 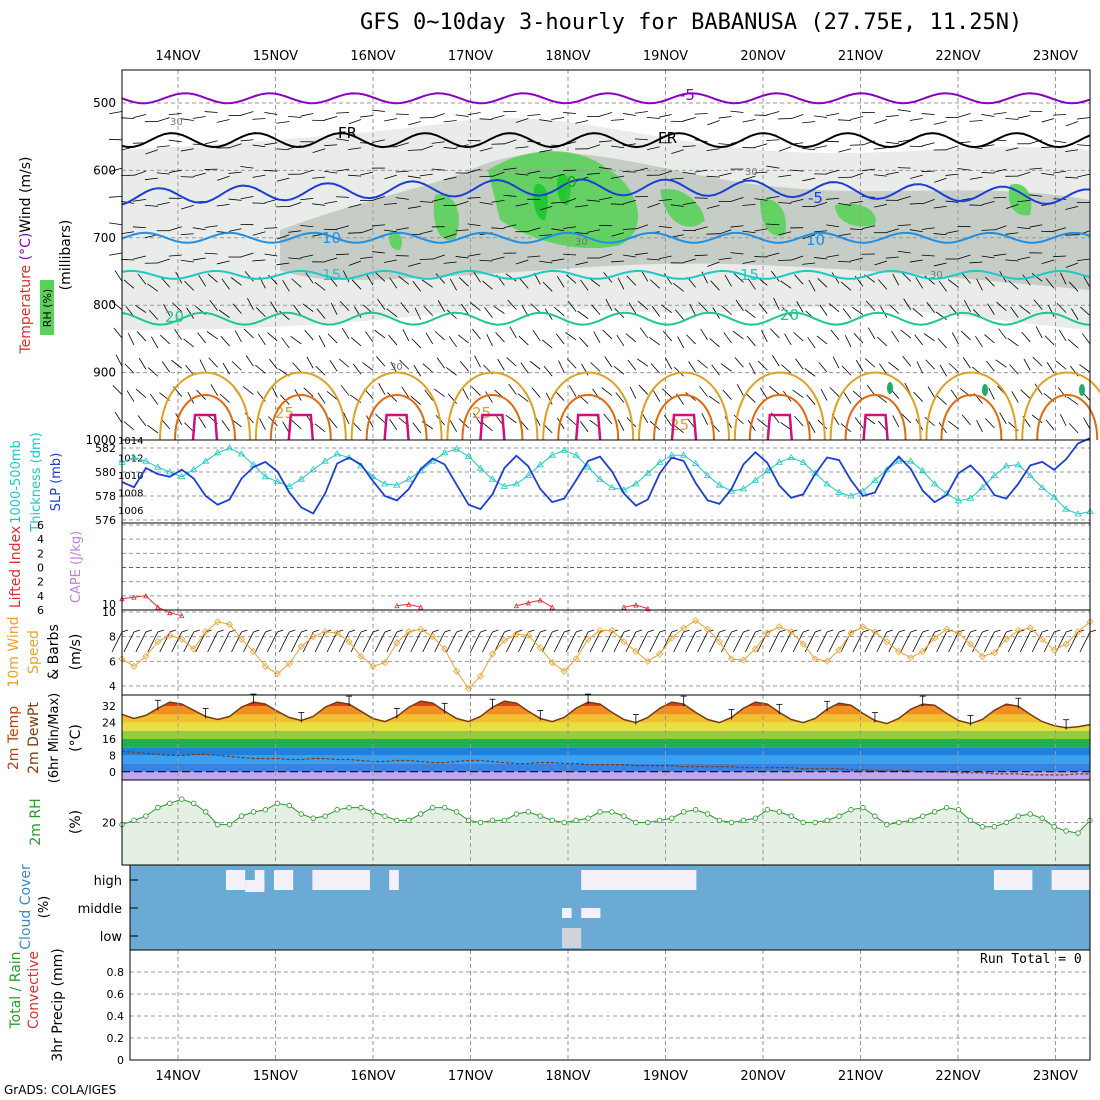 I want to click on cloud-high-block, so click(x=394, y=880).